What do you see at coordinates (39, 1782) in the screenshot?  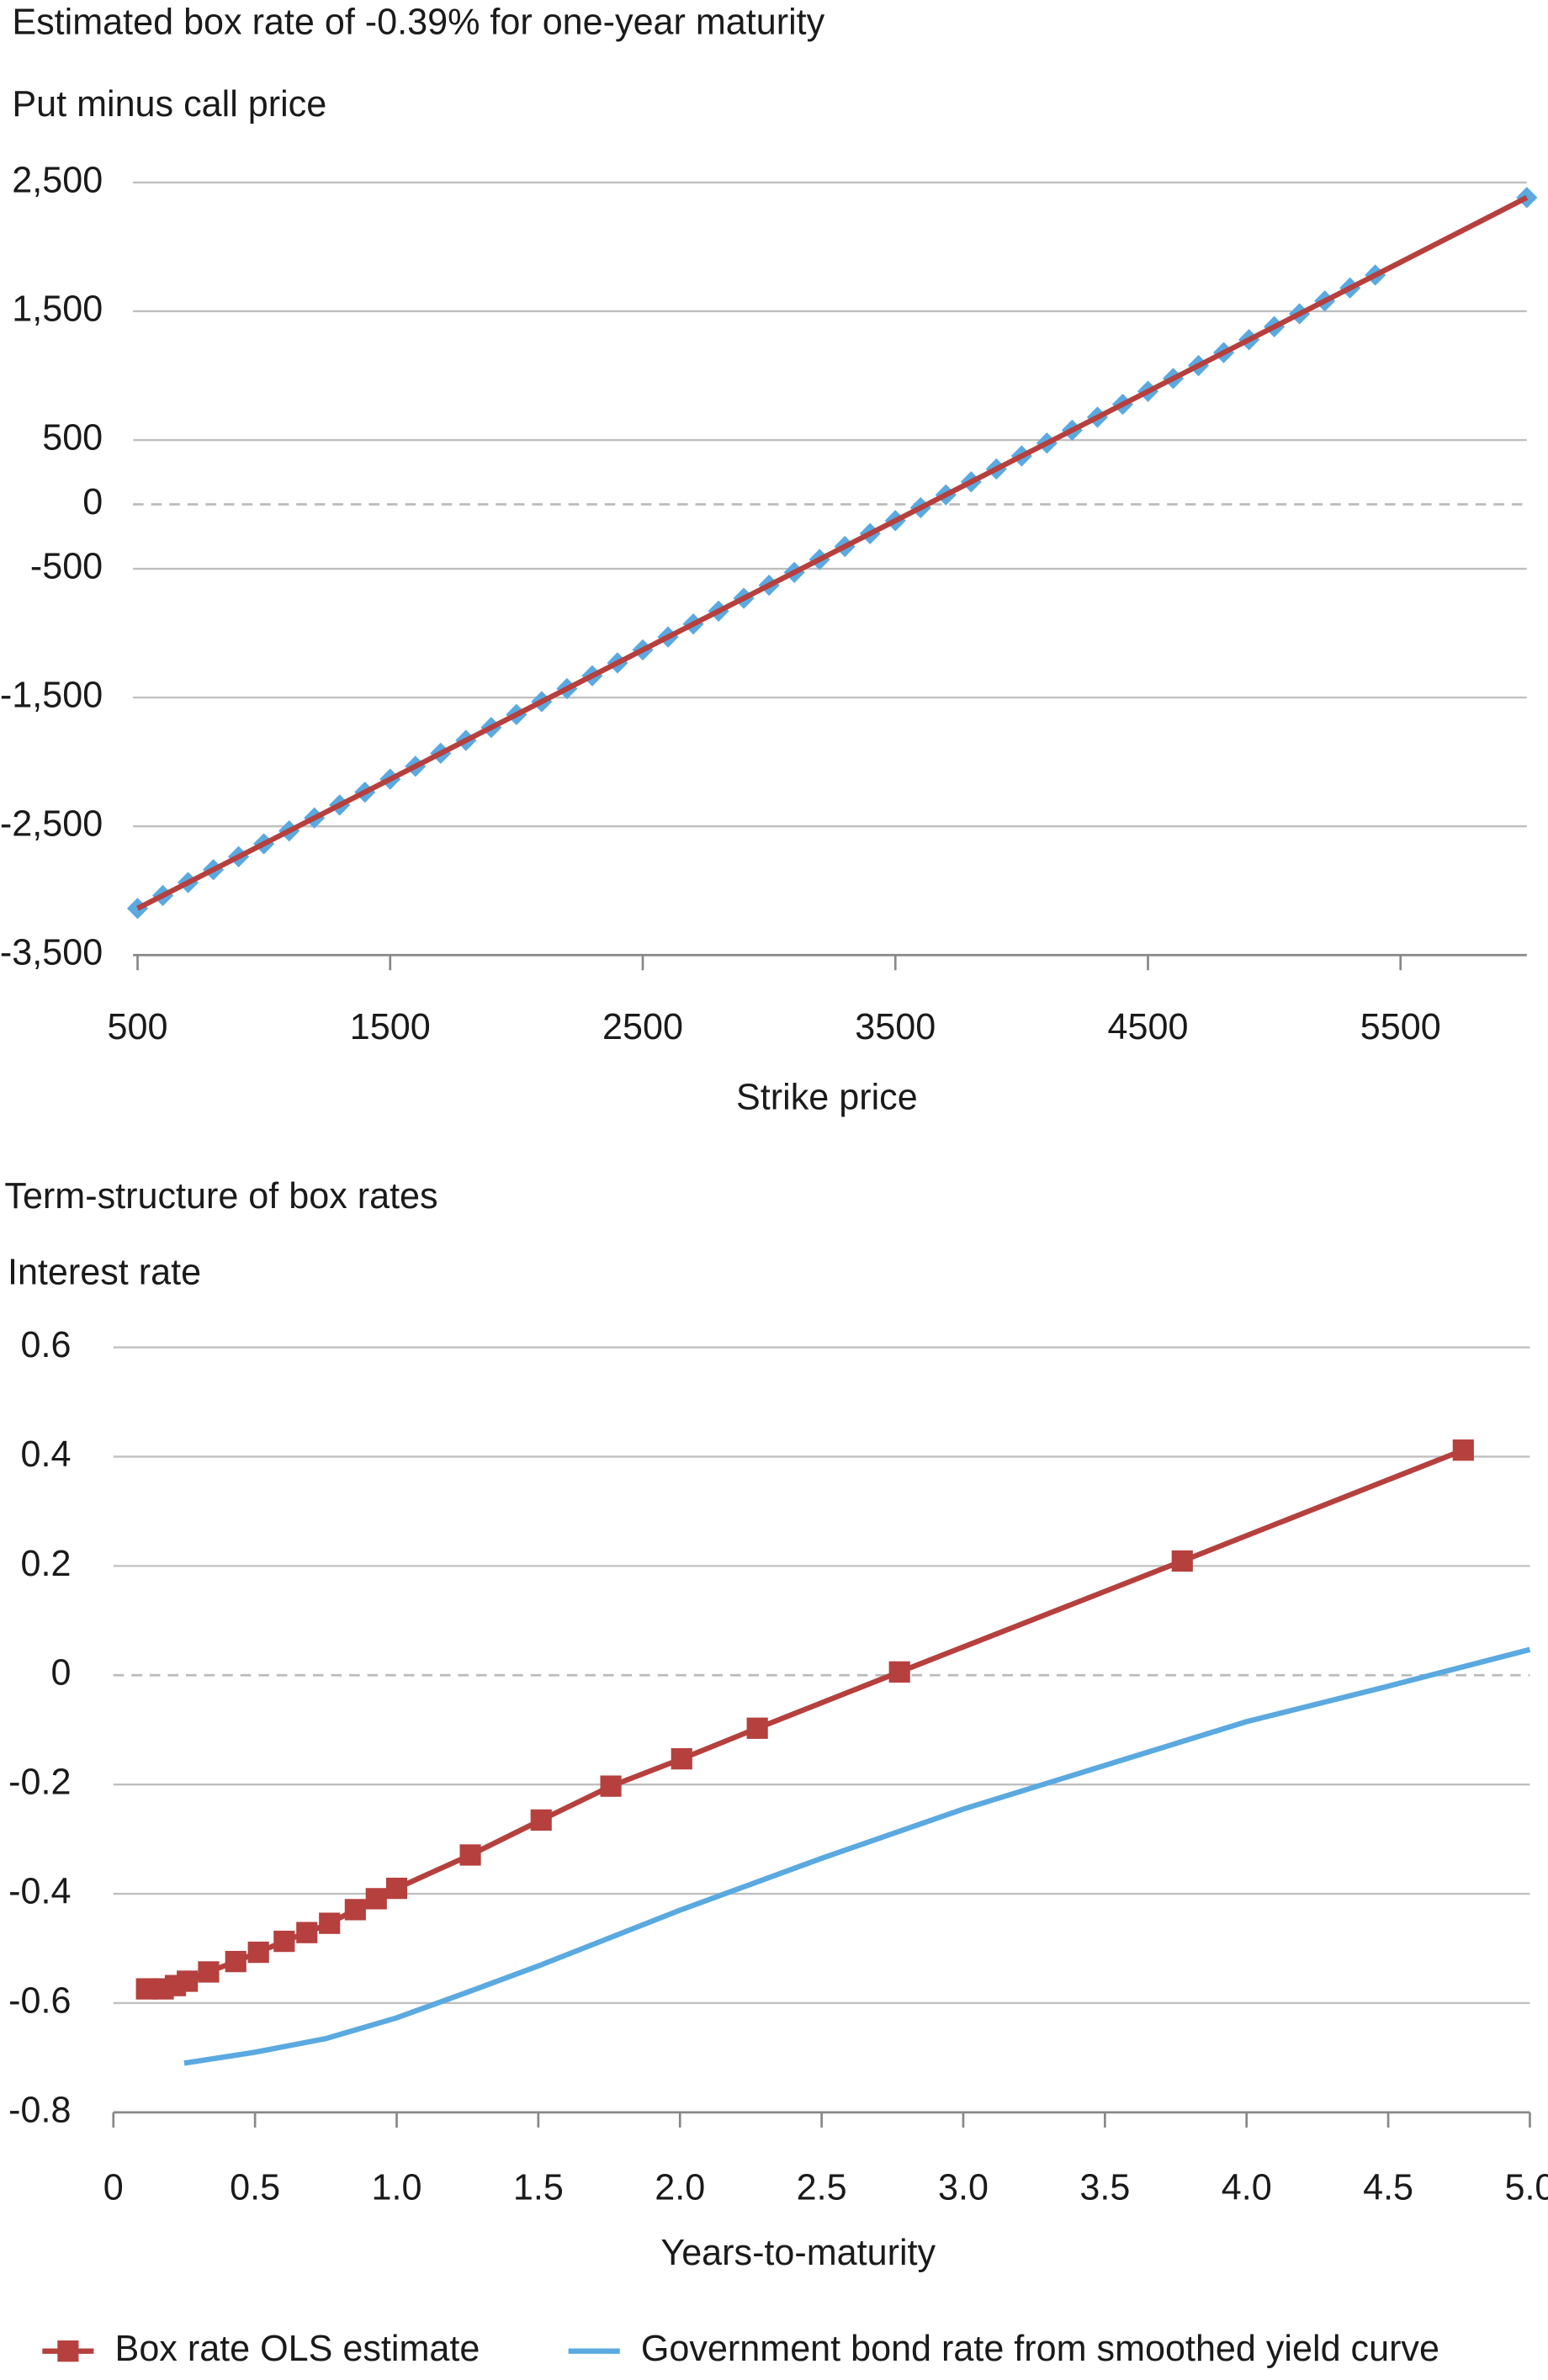 I see `y-tick-label: -0.2` at bounding box center [39, 1782].